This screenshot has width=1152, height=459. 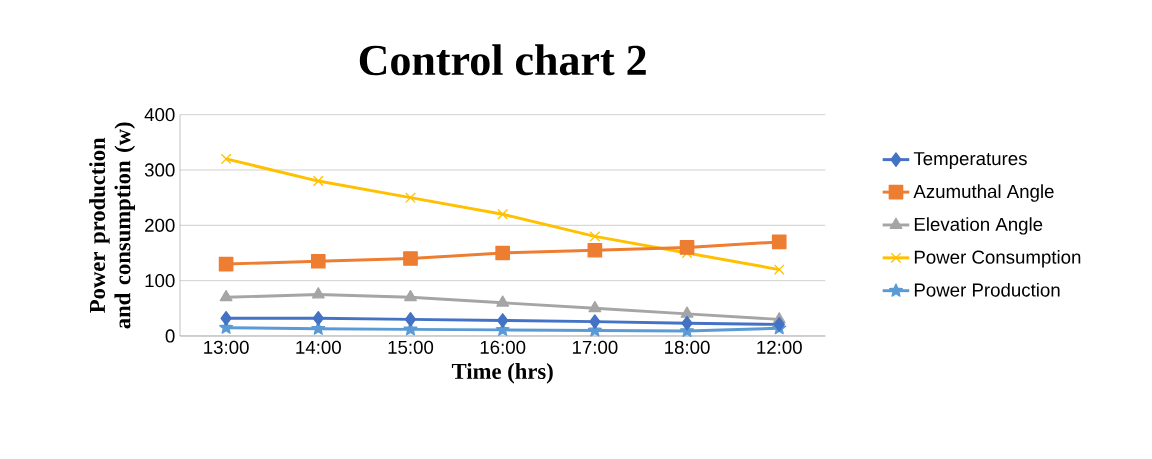 What do you see at coordinates (226, 347) in the screenshot?
I see `x-tick-label: 13:00` at bounding box center [226, 347].